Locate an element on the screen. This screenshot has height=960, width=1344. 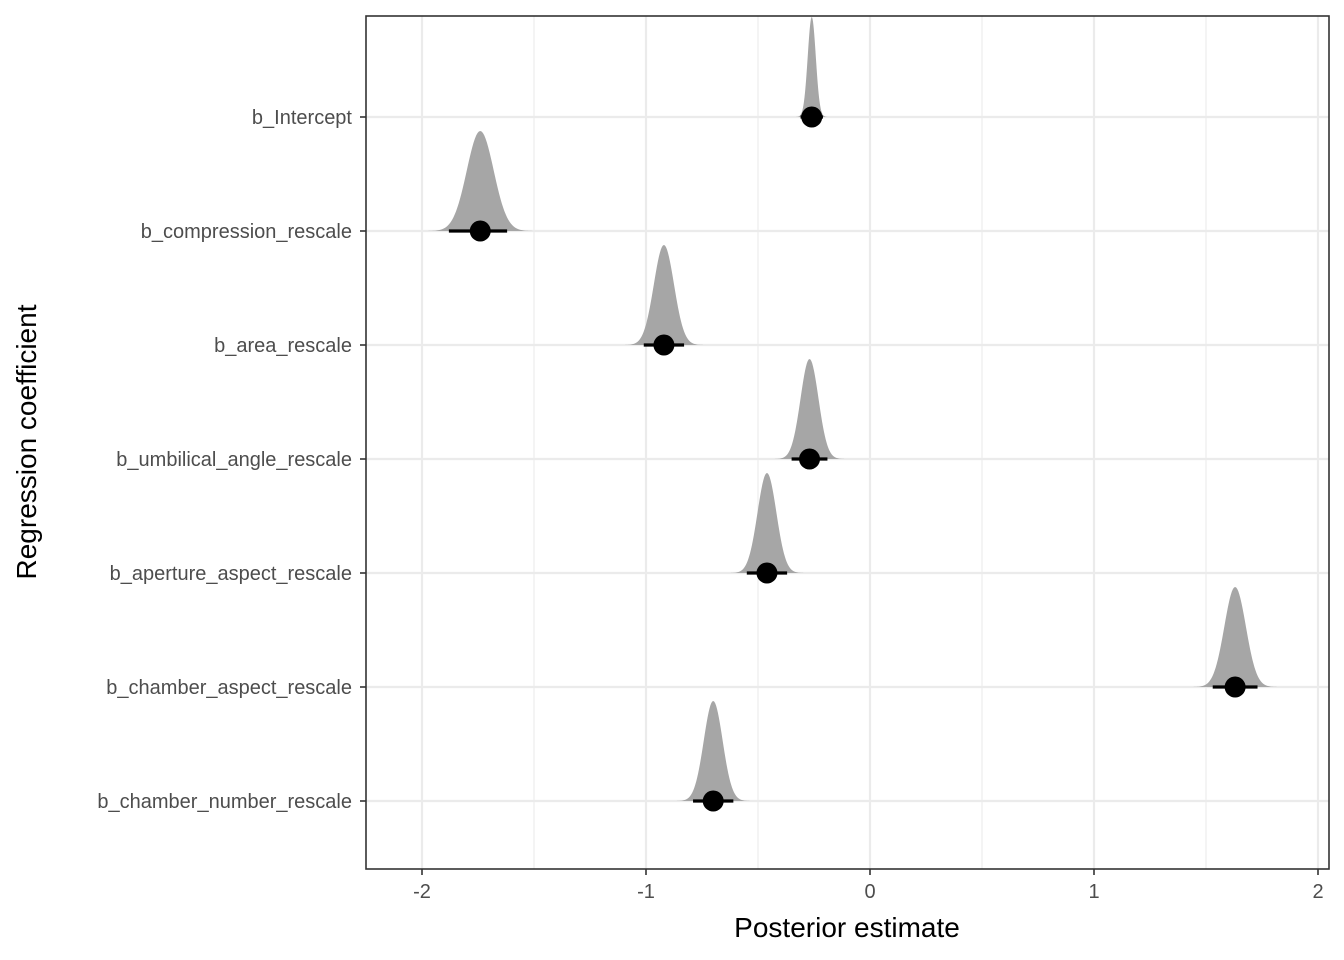
density-b_compression_rescale is located at coordinates (480, 181).